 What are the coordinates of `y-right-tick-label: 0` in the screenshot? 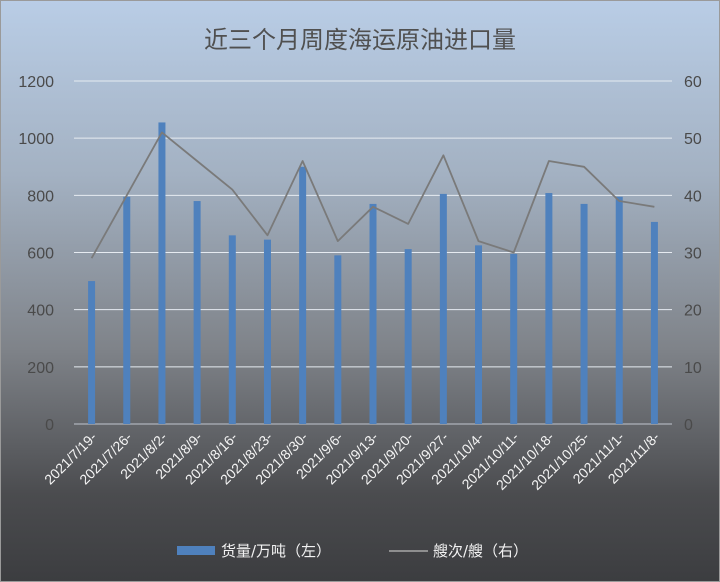 It's located at (688, 425).